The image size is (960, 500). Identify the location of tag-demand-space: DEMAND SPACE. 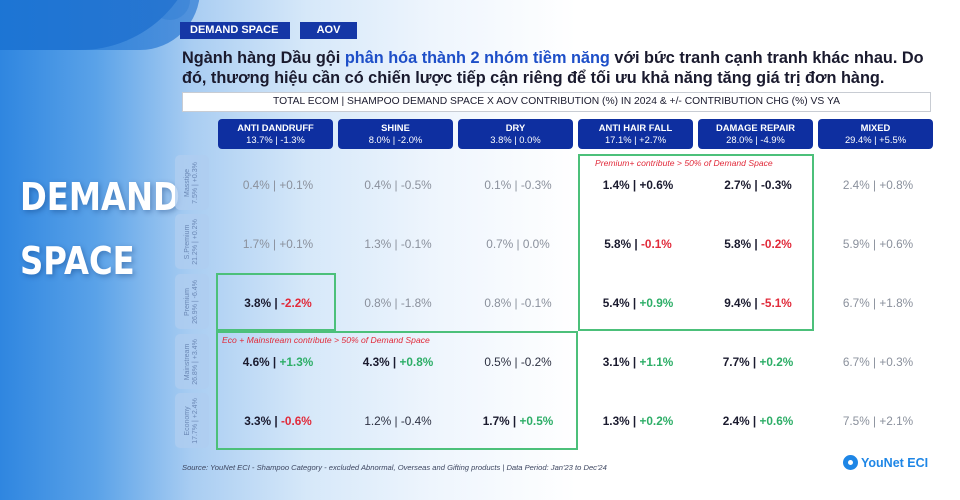
(235, 30).